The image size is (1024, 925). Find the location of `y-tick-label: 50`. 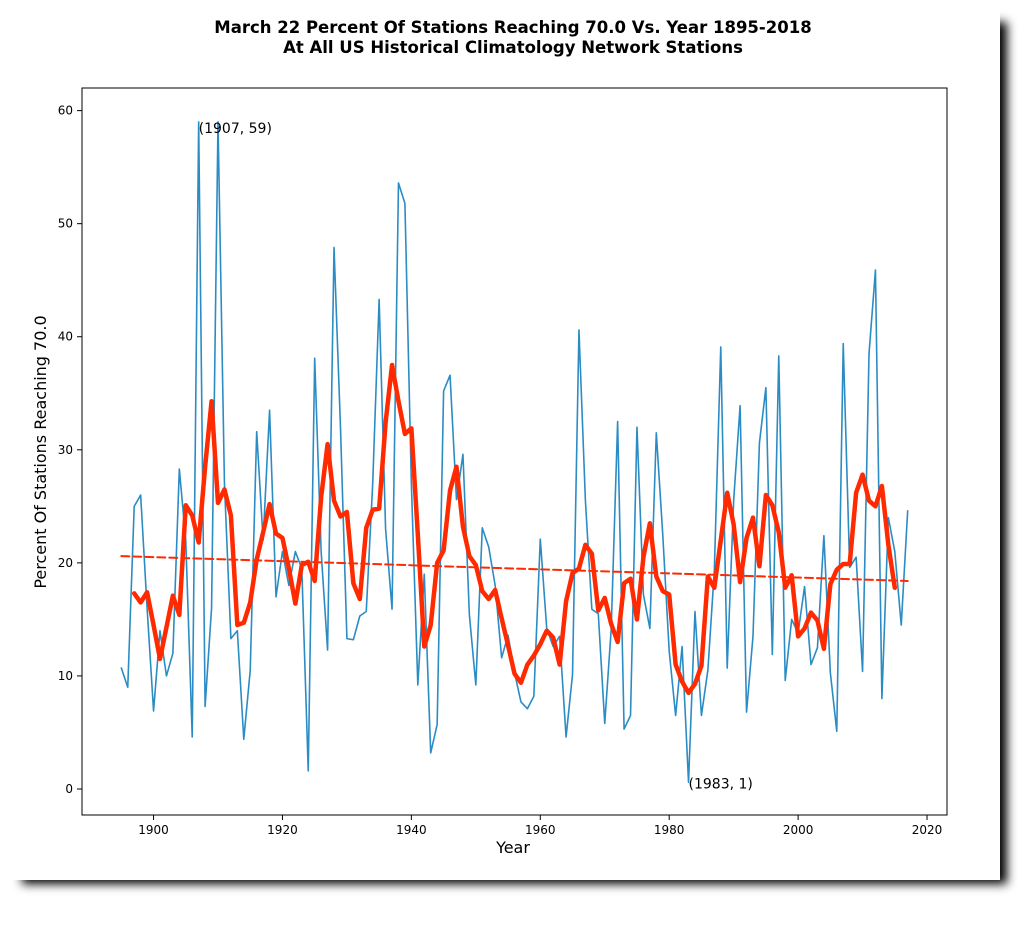

y-tick-label: 50 is located at coordinates (65, 224).